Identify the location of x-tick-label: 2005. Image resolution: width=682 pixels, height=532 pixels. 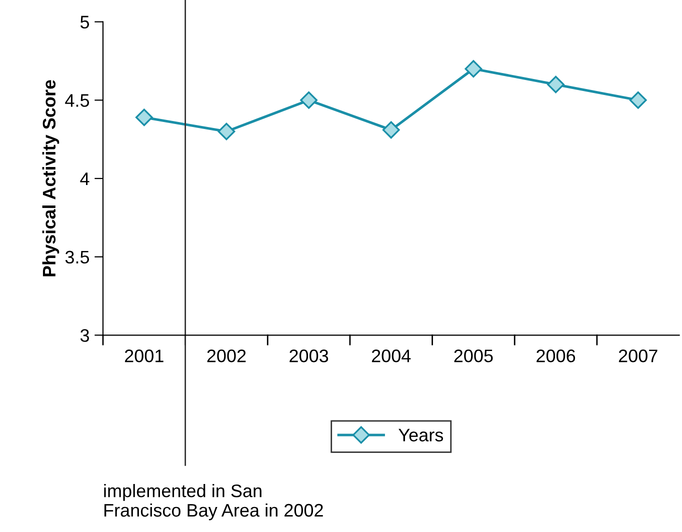
(473, 356).